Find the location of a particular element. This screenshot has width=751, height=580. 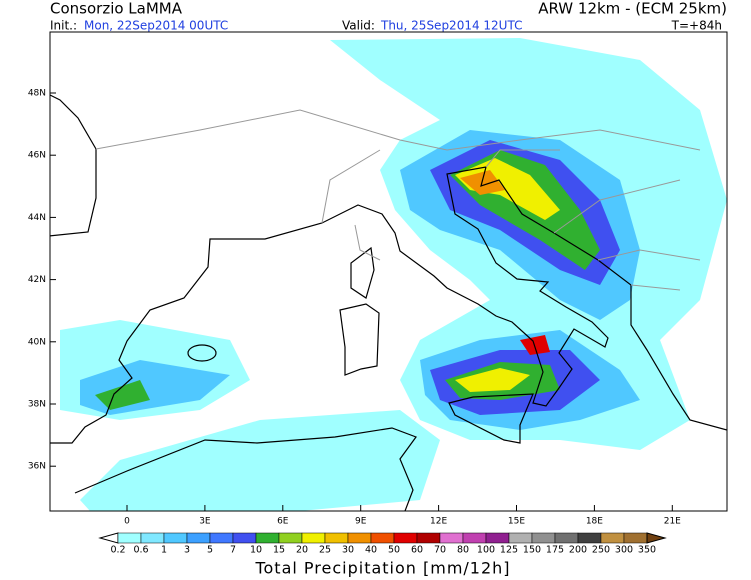

colorbar-label: 15 is located at coordinates (279, 550).